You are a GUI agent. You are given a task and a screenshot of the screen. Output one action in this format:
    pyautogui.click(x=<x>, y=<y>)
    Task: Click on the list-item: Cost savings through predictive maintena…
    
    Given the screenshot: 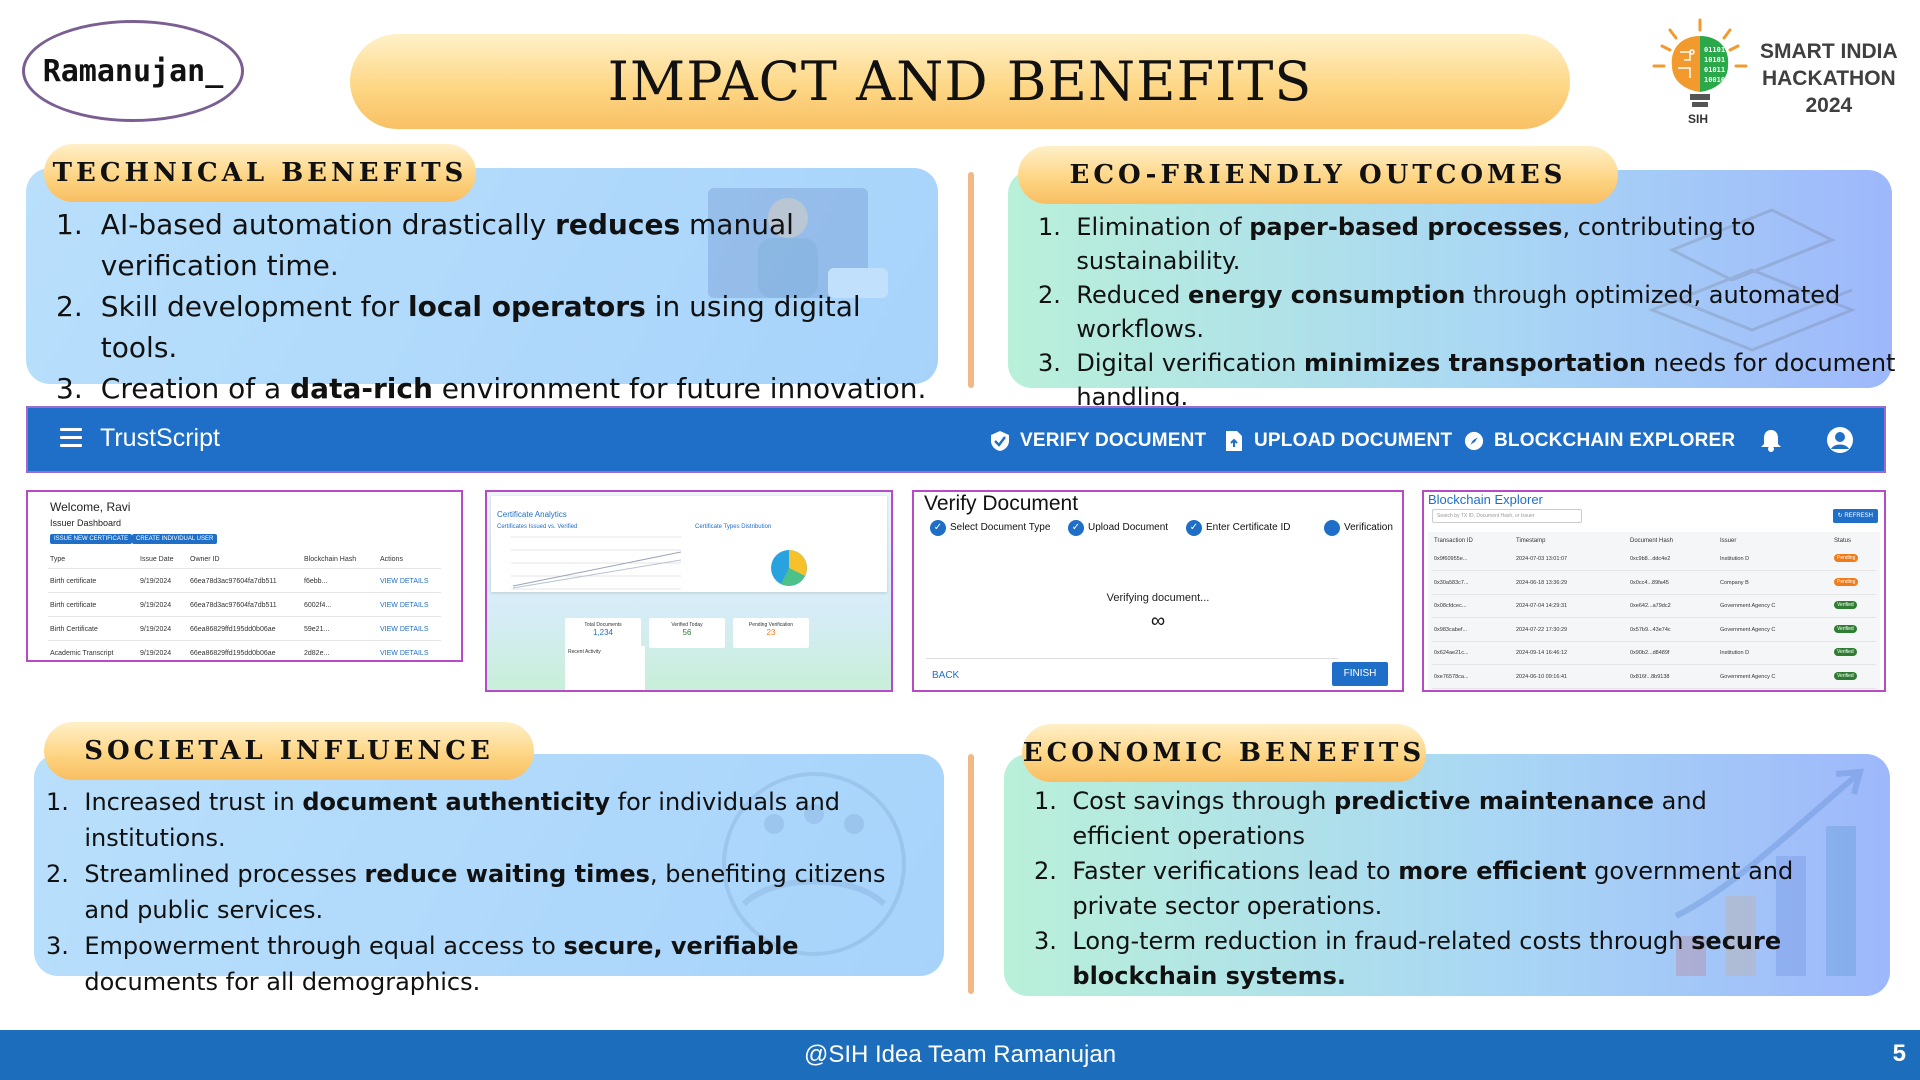 What is the action you would take?
    pyautogui.click(x=1370, y=817)
    